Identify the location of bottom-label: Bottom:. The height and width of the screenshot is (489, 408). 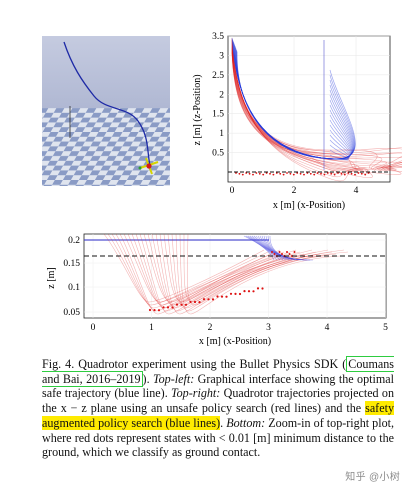
(246, 422).